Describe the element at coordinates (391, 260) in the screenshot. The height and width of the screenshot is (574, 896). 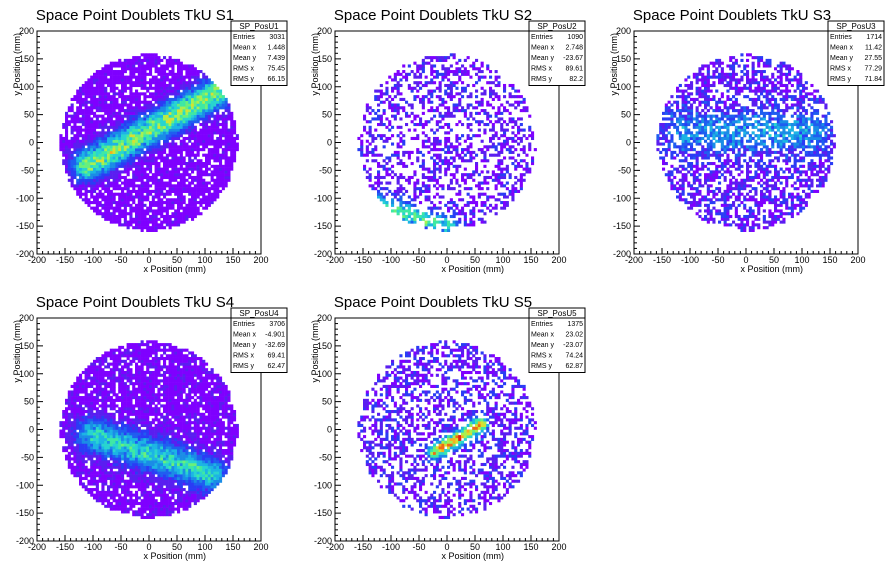
I see `x-tick-label: -100` at that location.